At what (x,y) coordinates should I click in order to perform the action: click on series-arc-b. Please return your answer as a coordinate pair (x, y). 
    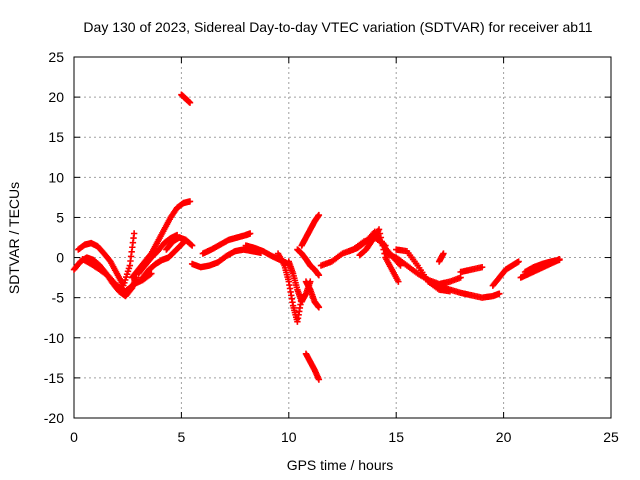
    Looking at the image, I should click on (106, 259).